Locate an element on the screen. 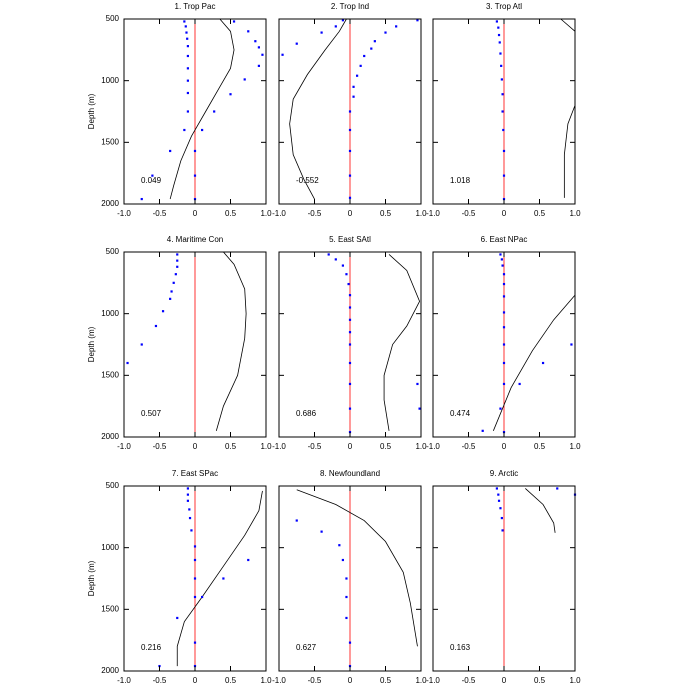 The height and width of the screenshot is (700, 700). annotation: 0.163 is located at coordinates (460, 647).